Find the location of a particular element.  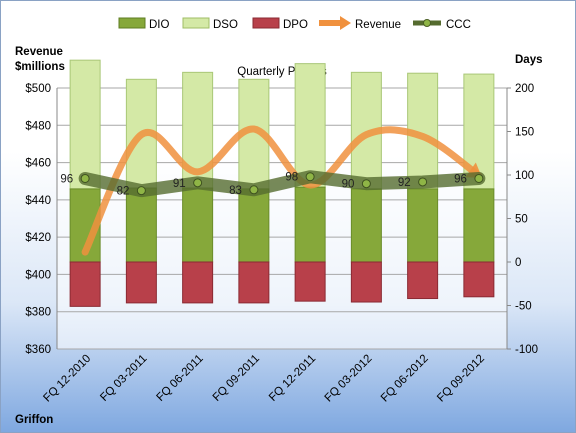

ccc-data-label: 92 is located at coordinates (404, 183).